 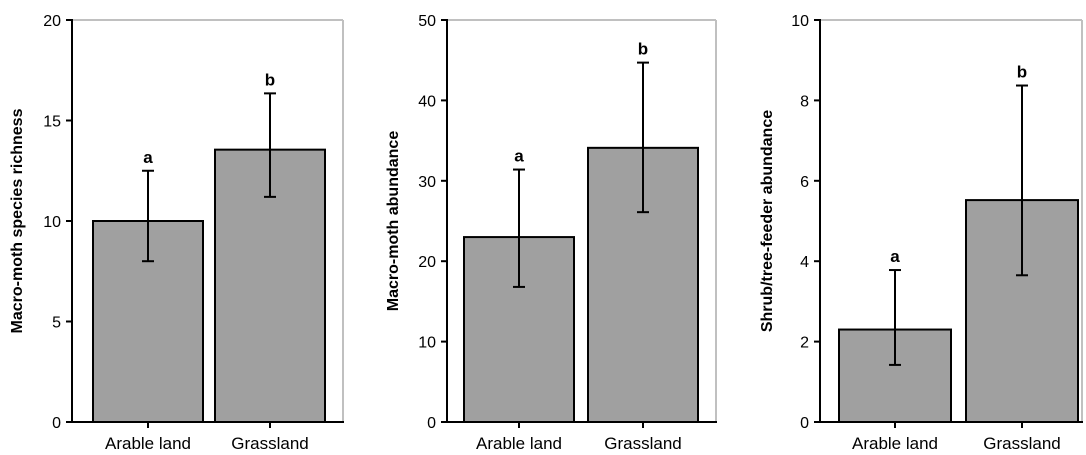 I want to click on y-axis-label: Macro-moth species richness, so click(x=17, y=220).